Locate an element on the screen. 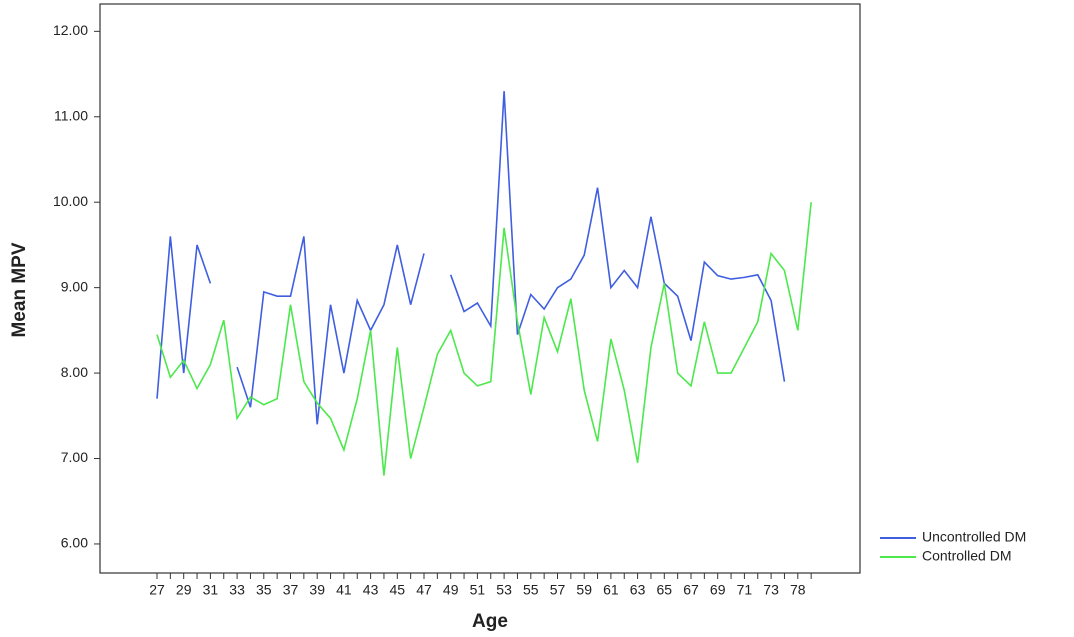 This screenshot has width=1074, height=637. x-axis-title: Age is located at coordinates (490, 621).